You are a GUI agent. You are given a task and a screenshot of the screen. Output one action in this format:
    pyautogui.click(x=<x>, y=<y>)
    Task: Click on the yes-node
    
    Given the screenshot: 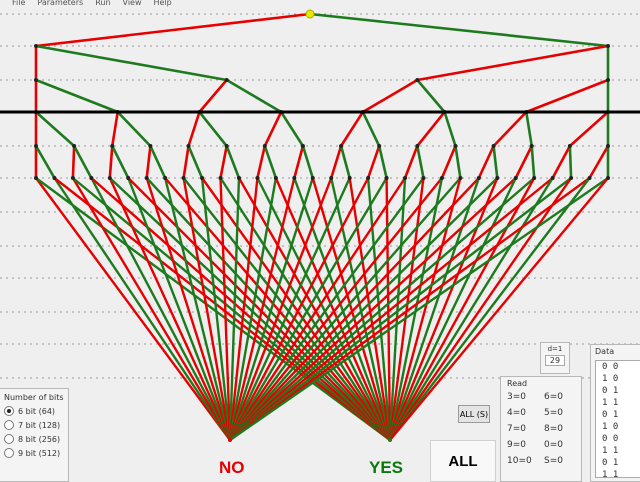 What is the action you would take?
    pyautogui.click(x=390, y=440)
    